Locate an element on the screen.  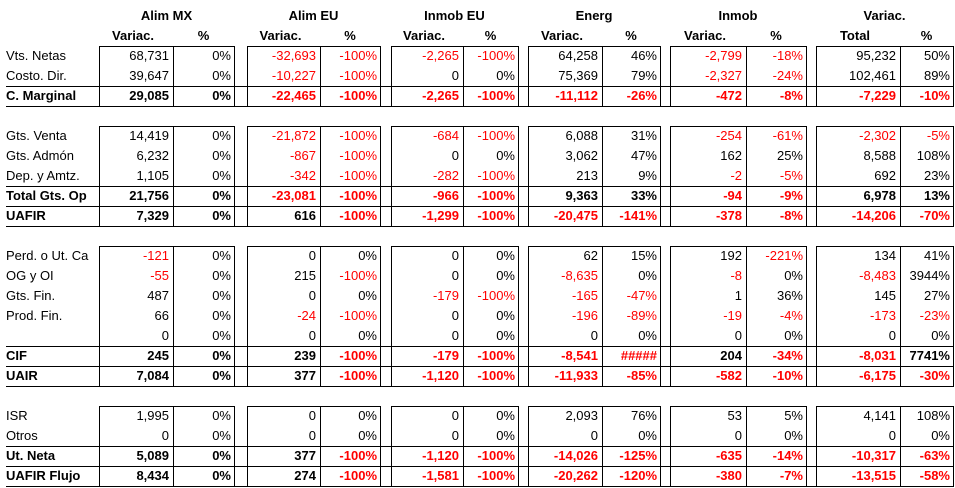
cell-value: 102,461 is located at coordinates (872, 75).